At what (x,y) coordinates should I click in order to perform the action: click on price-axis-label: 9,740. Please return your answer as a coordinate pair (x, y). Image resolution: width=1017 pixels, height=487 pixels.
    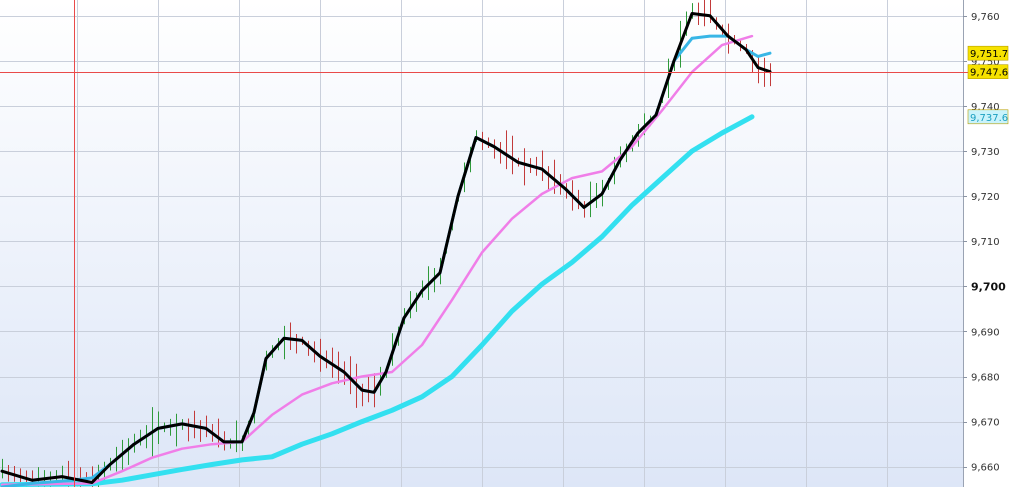
    Looking at the image, I should click on (985, 107).